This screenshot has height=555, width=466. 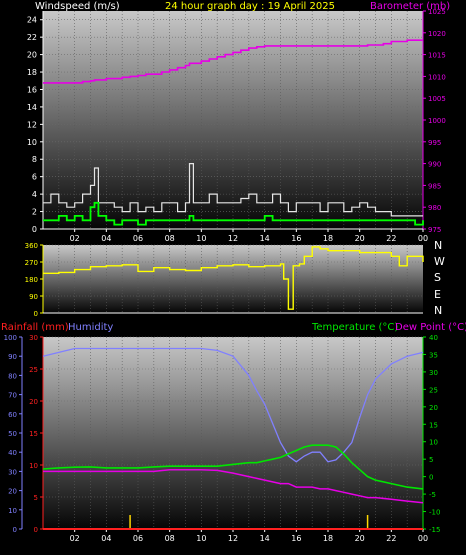 What do you see at coordinates (106, 538) in the screenshot?
I see `panel3-xtick-label: 04` at bounding box center [106, 538].